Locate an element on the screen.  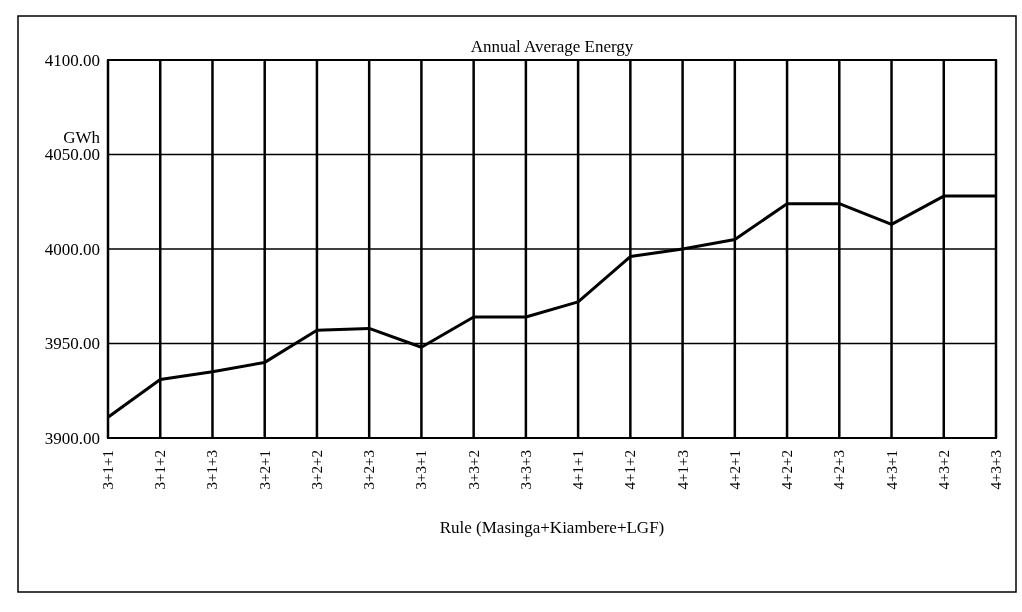
x-tick-label: 3+3+1 is located at coordinates (421, 470).